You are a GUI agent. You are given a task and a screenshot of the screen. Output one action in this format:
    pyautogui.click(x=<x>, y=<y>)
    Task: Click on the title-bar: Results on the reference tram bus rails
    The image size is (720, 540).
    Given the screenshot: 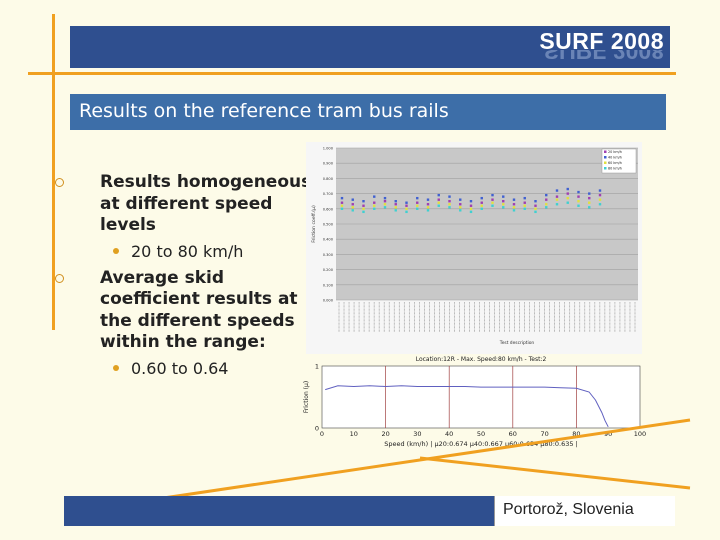 What is the action you would take?
    pyautogui.click(x=368, y=112)
    